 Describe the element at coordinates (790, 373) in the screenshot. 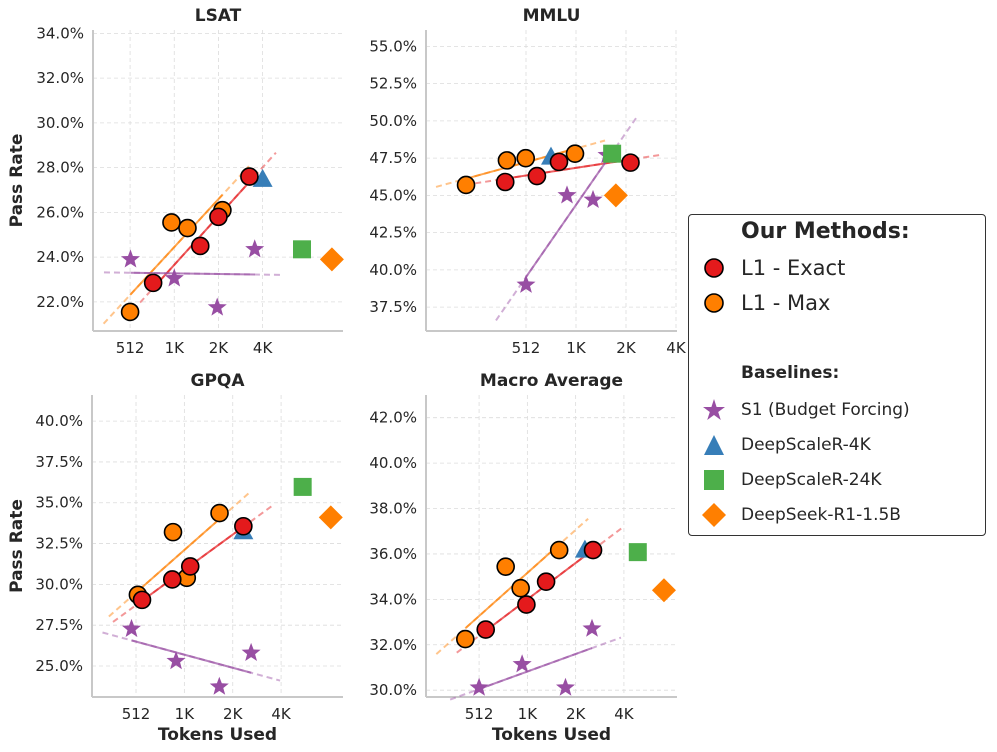

I see `legend-heading-baselines: Baselines:` at that location.